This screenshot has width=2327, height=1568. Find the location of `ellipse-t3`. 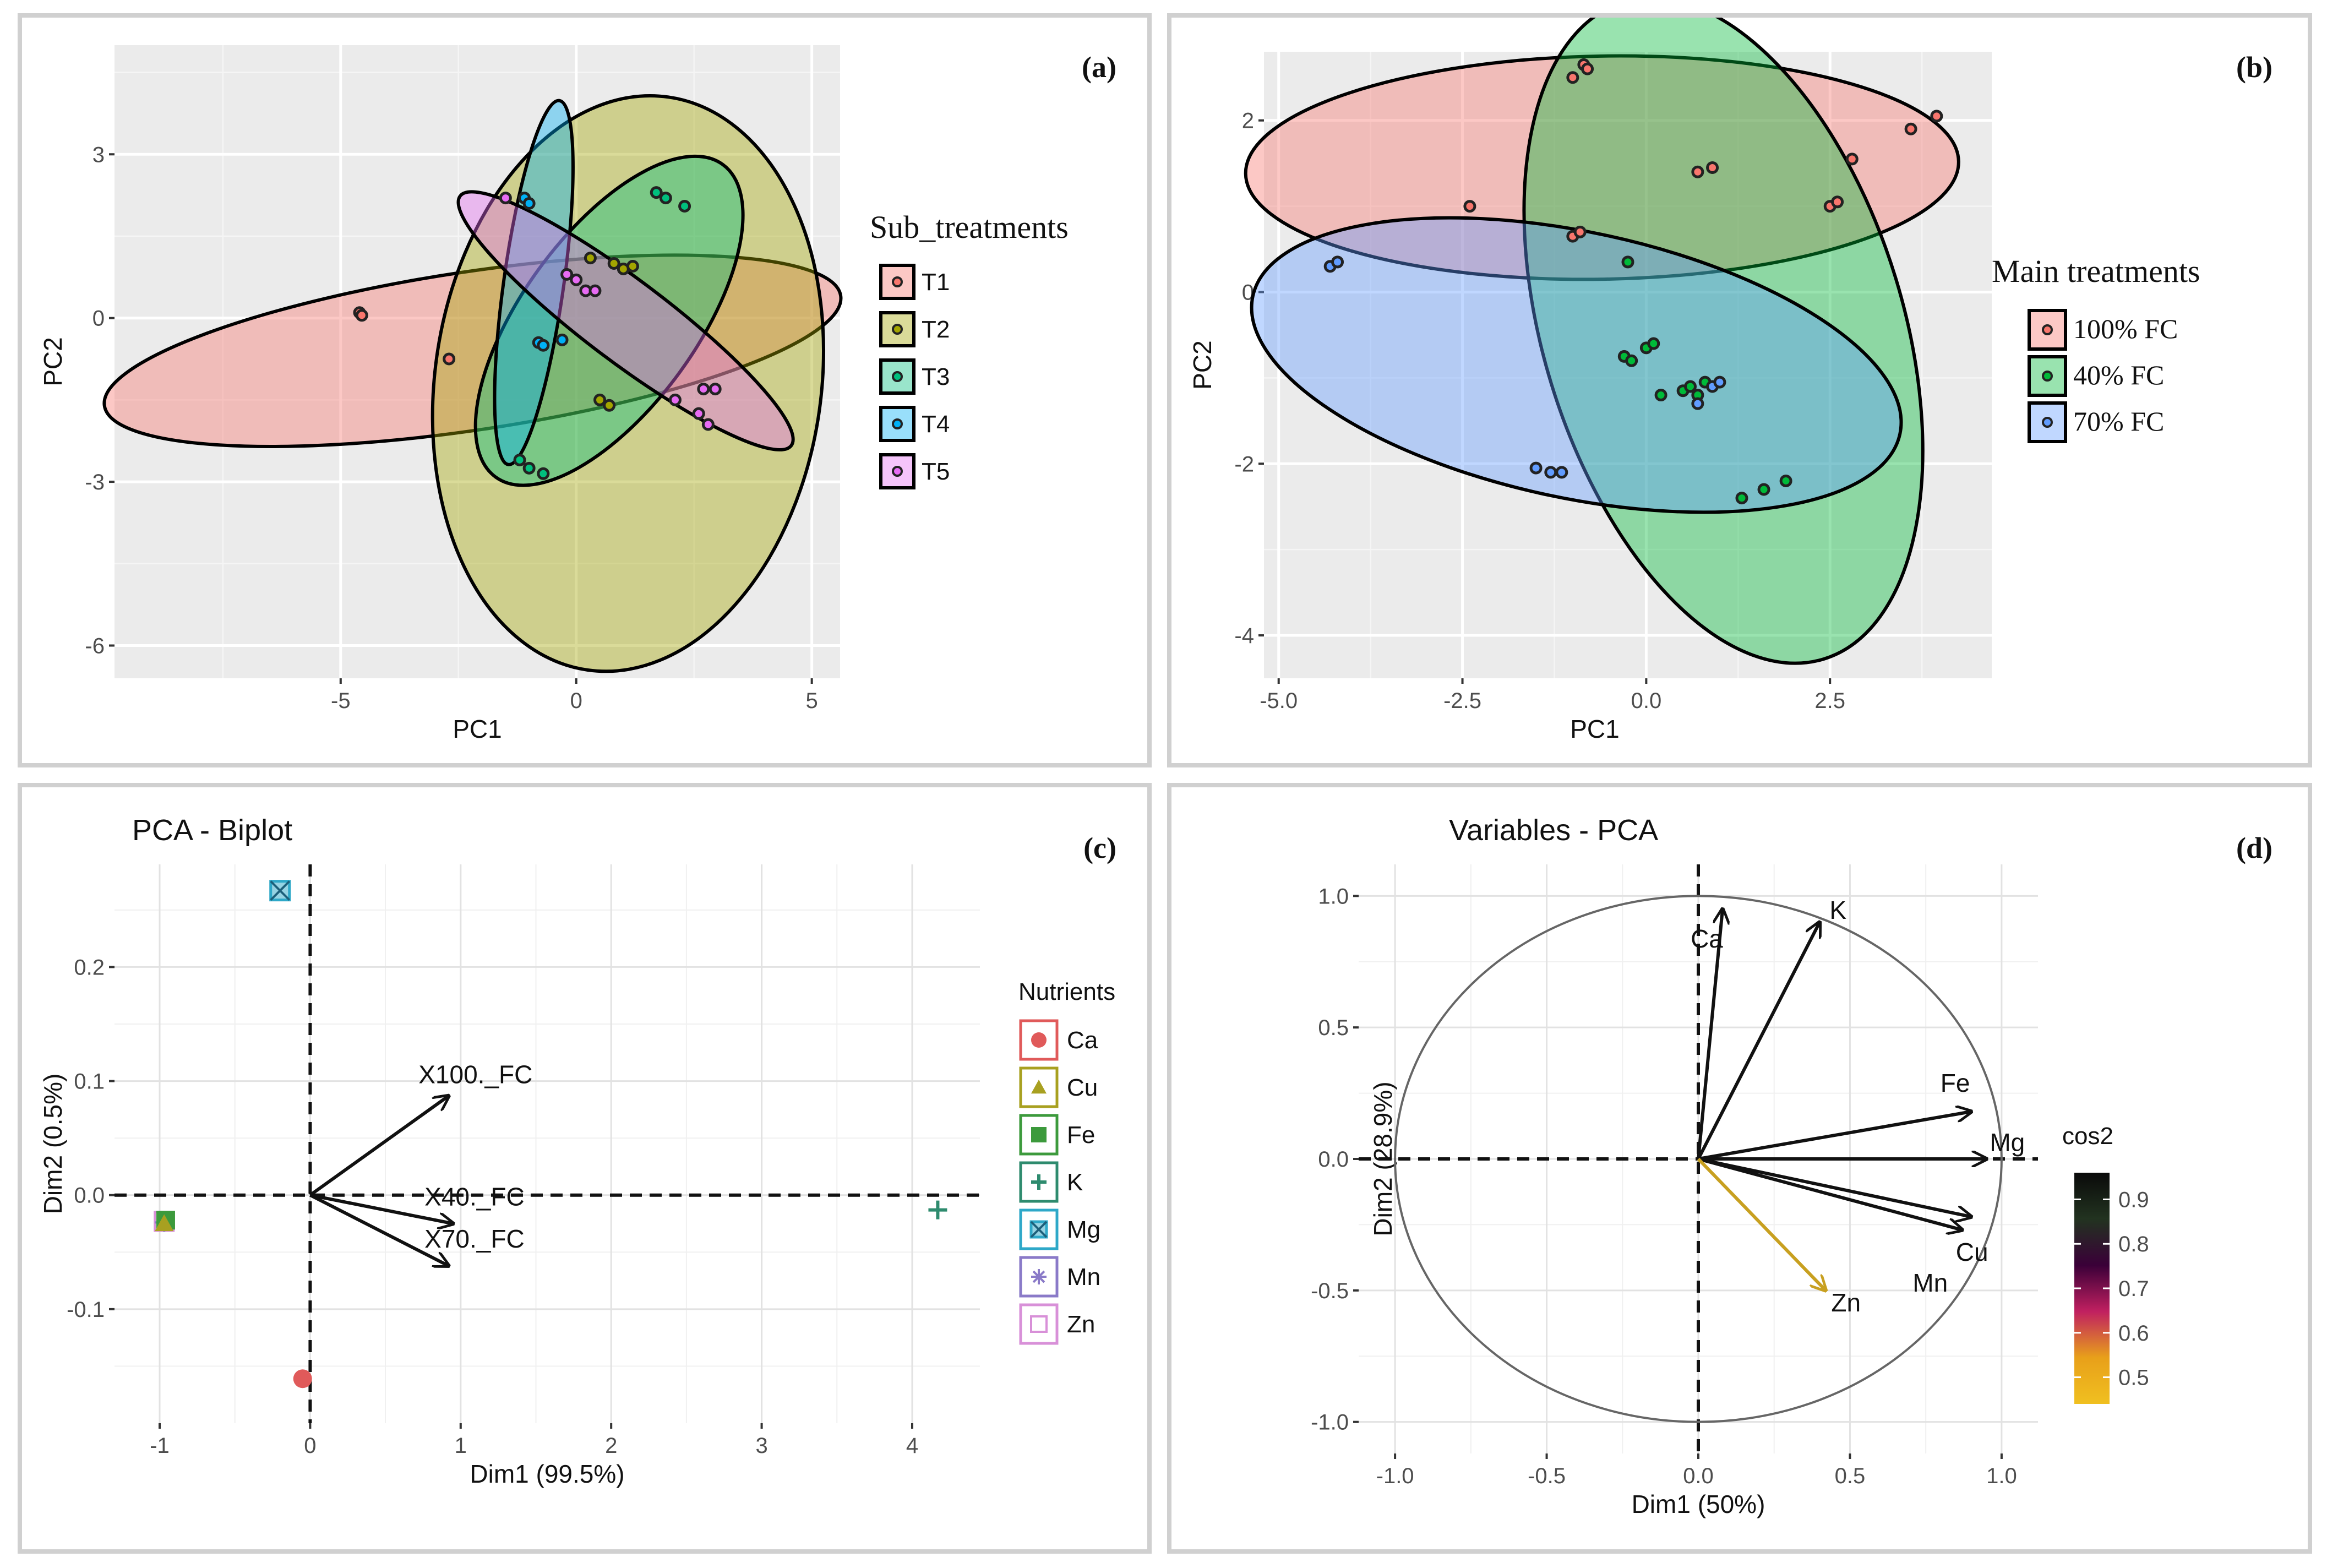

ellipse-t3 is located at coordinates (609, 320).